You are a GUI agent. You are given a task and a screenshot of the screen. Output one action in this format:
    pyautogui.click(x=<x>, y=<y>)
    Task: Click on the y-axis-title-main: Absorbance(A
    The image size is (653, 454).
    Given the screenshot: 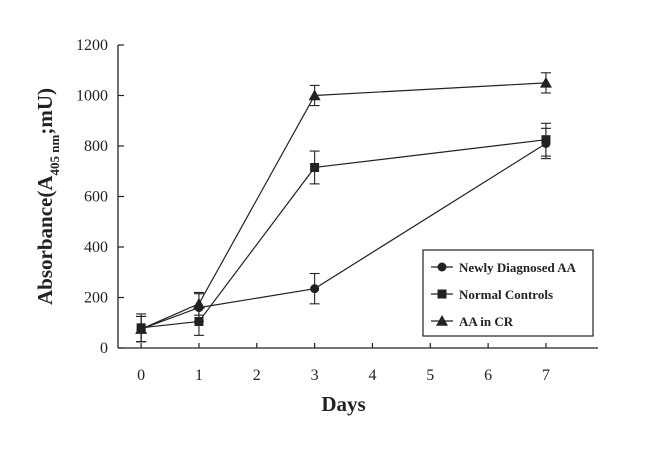 What is the action you would take?
    pyautogui.click(x=45, y=240)
    